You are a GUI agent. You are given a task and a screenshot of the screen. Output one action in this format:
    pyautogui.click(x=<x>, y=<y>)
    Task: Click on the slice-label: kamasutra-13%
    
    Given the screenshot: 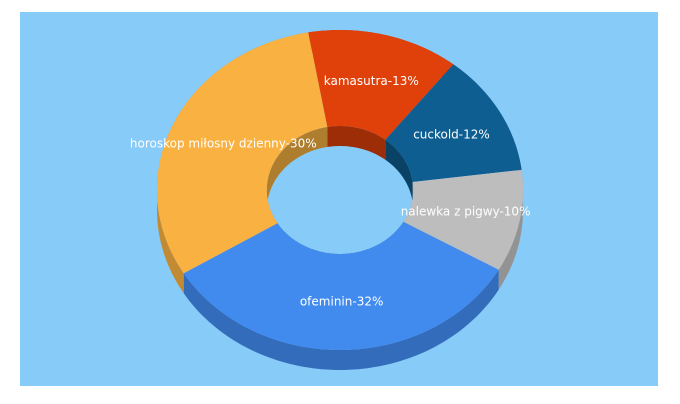 What is the action you would take?
    pyautogui.click(x=371, y=81)
    